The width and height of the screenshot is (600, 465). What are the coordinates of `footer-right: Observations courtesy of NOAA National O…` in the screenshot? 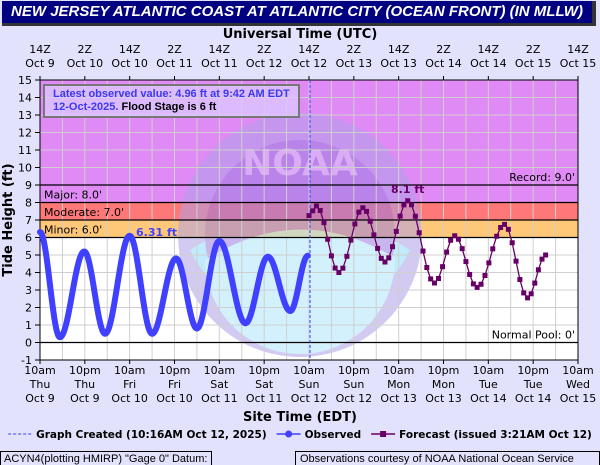 It's located at (447, 458).